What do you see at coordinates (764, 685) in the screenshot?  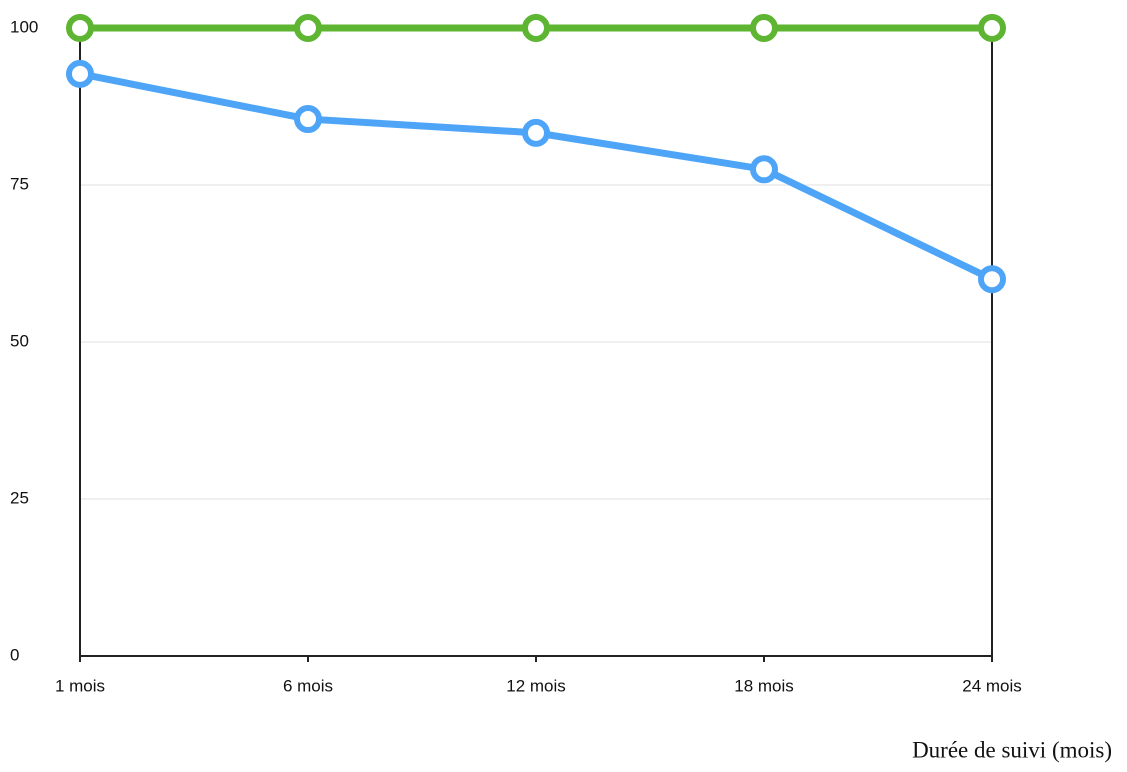 I see `x-tick-label: 18 mois` at bounding box center [764, 685].